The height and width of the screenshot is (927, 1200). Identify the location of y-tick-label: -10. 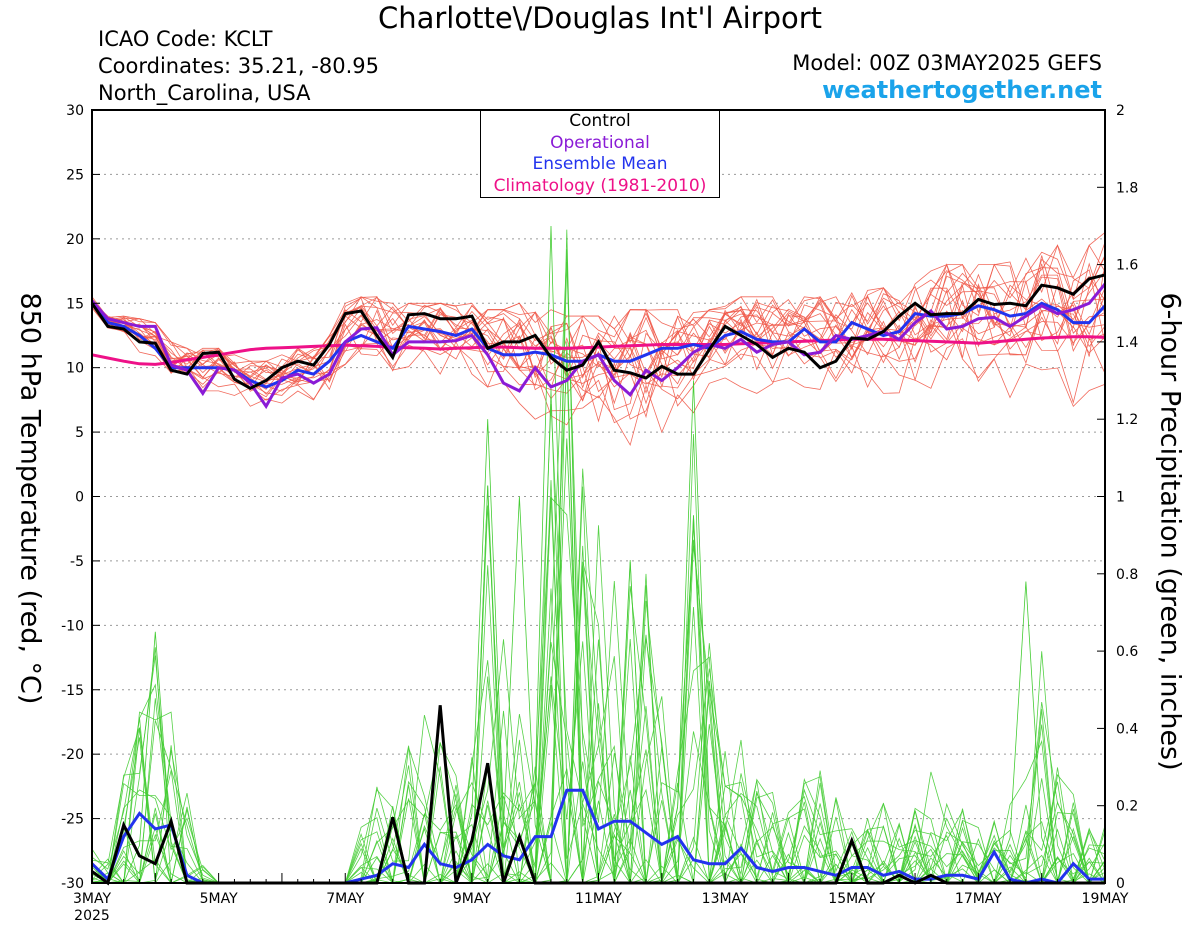
(72, 626).